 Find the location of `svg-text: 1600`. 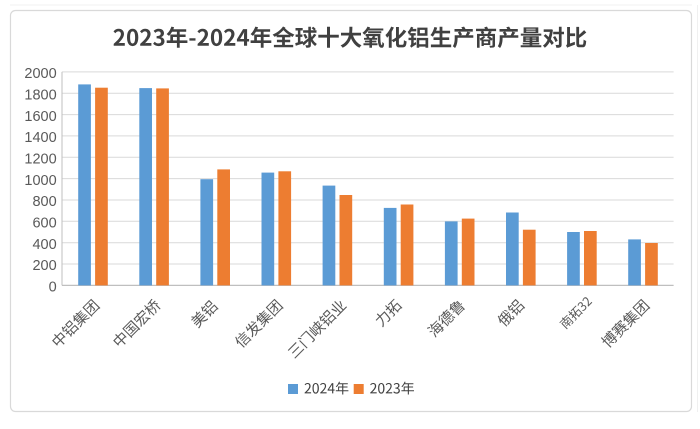

svg-text: 1600 is located at coordinates (40, 117).